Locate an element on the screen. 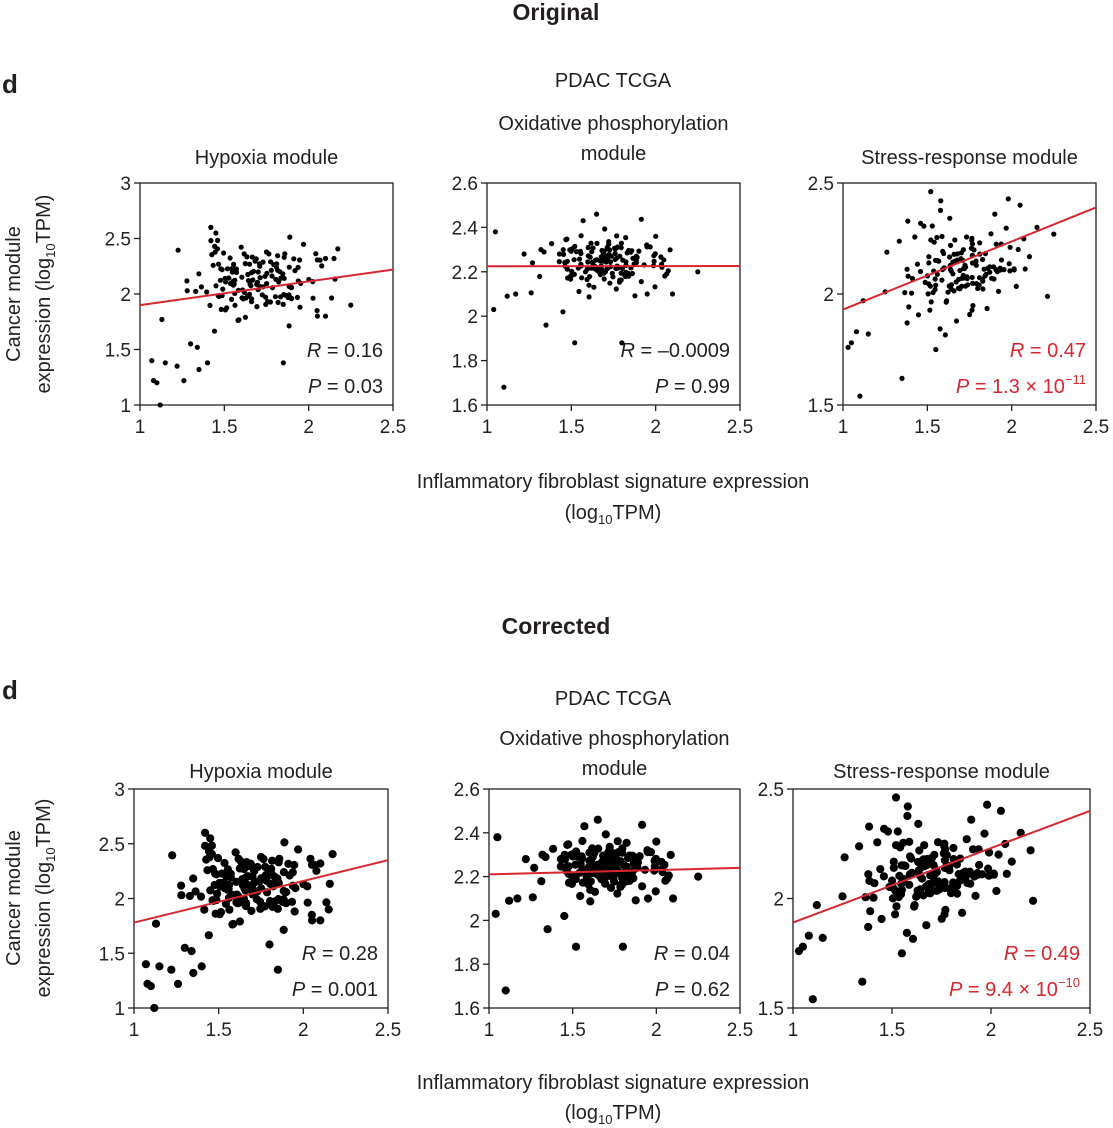  x-tick-label: 2 is located at coordinates (1011, 427).